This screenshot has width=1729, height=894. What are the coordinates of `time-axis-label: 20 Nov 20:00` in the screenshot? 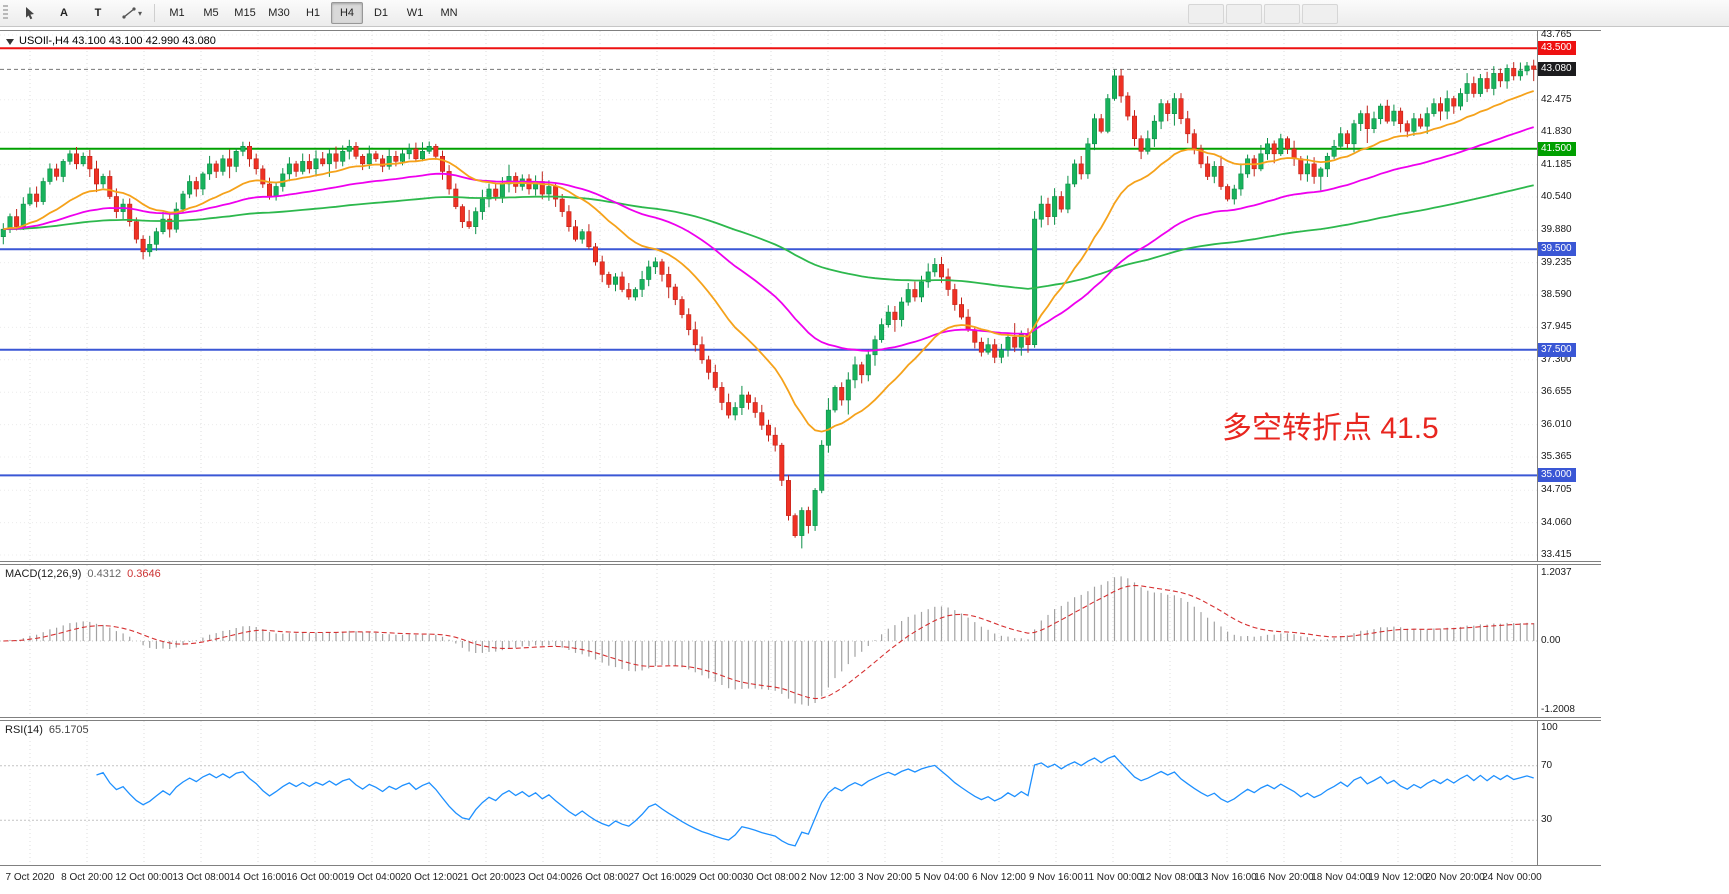 It's located at (1455, 877).